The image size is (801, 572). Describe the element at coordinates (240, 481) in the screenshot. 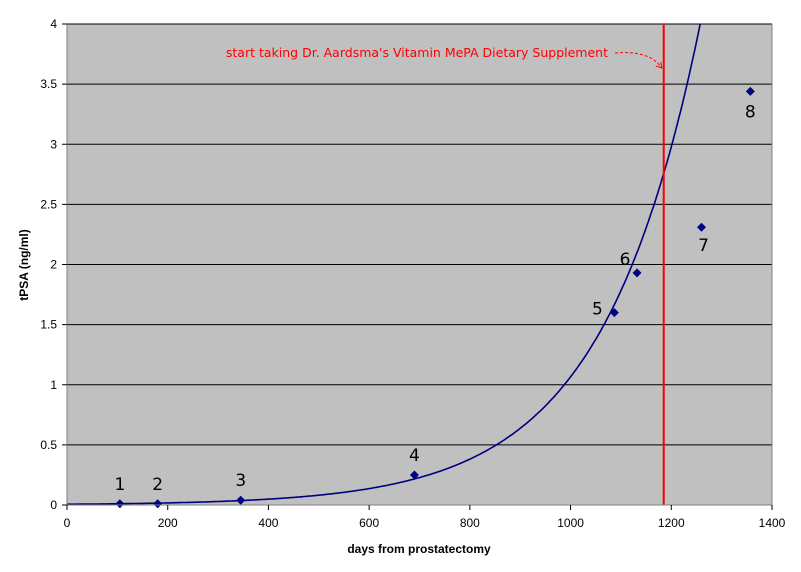

I see `data-label: 3` at that location.